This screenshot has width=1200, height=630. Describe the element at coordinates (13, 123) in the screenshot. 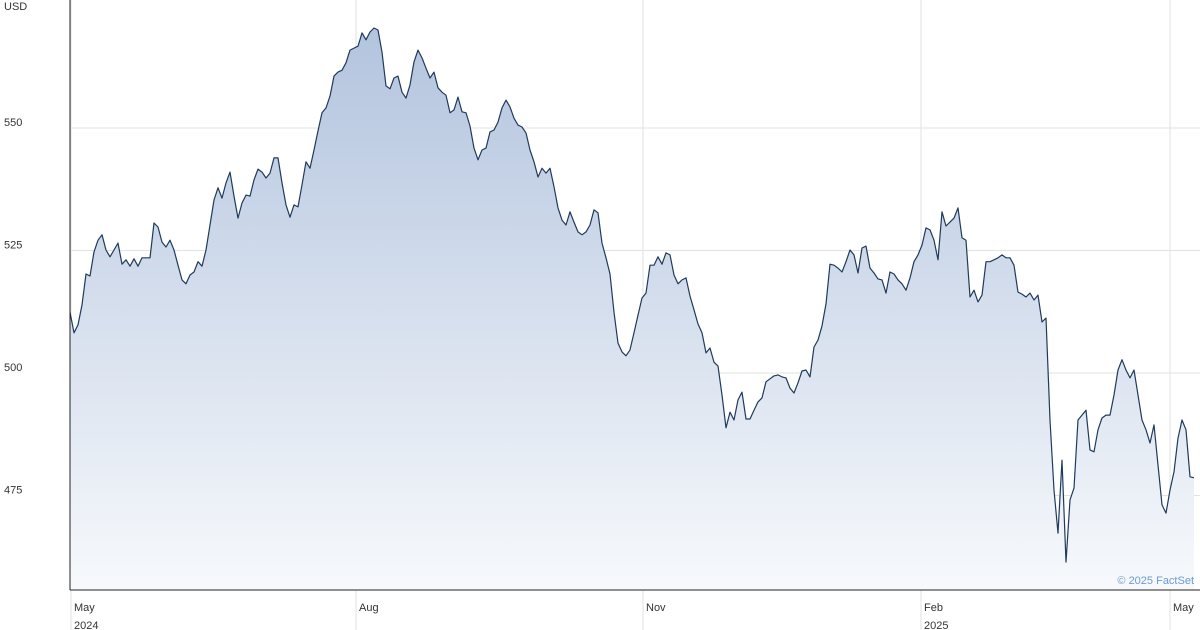

I see `y-tick-label: 550` at that location.